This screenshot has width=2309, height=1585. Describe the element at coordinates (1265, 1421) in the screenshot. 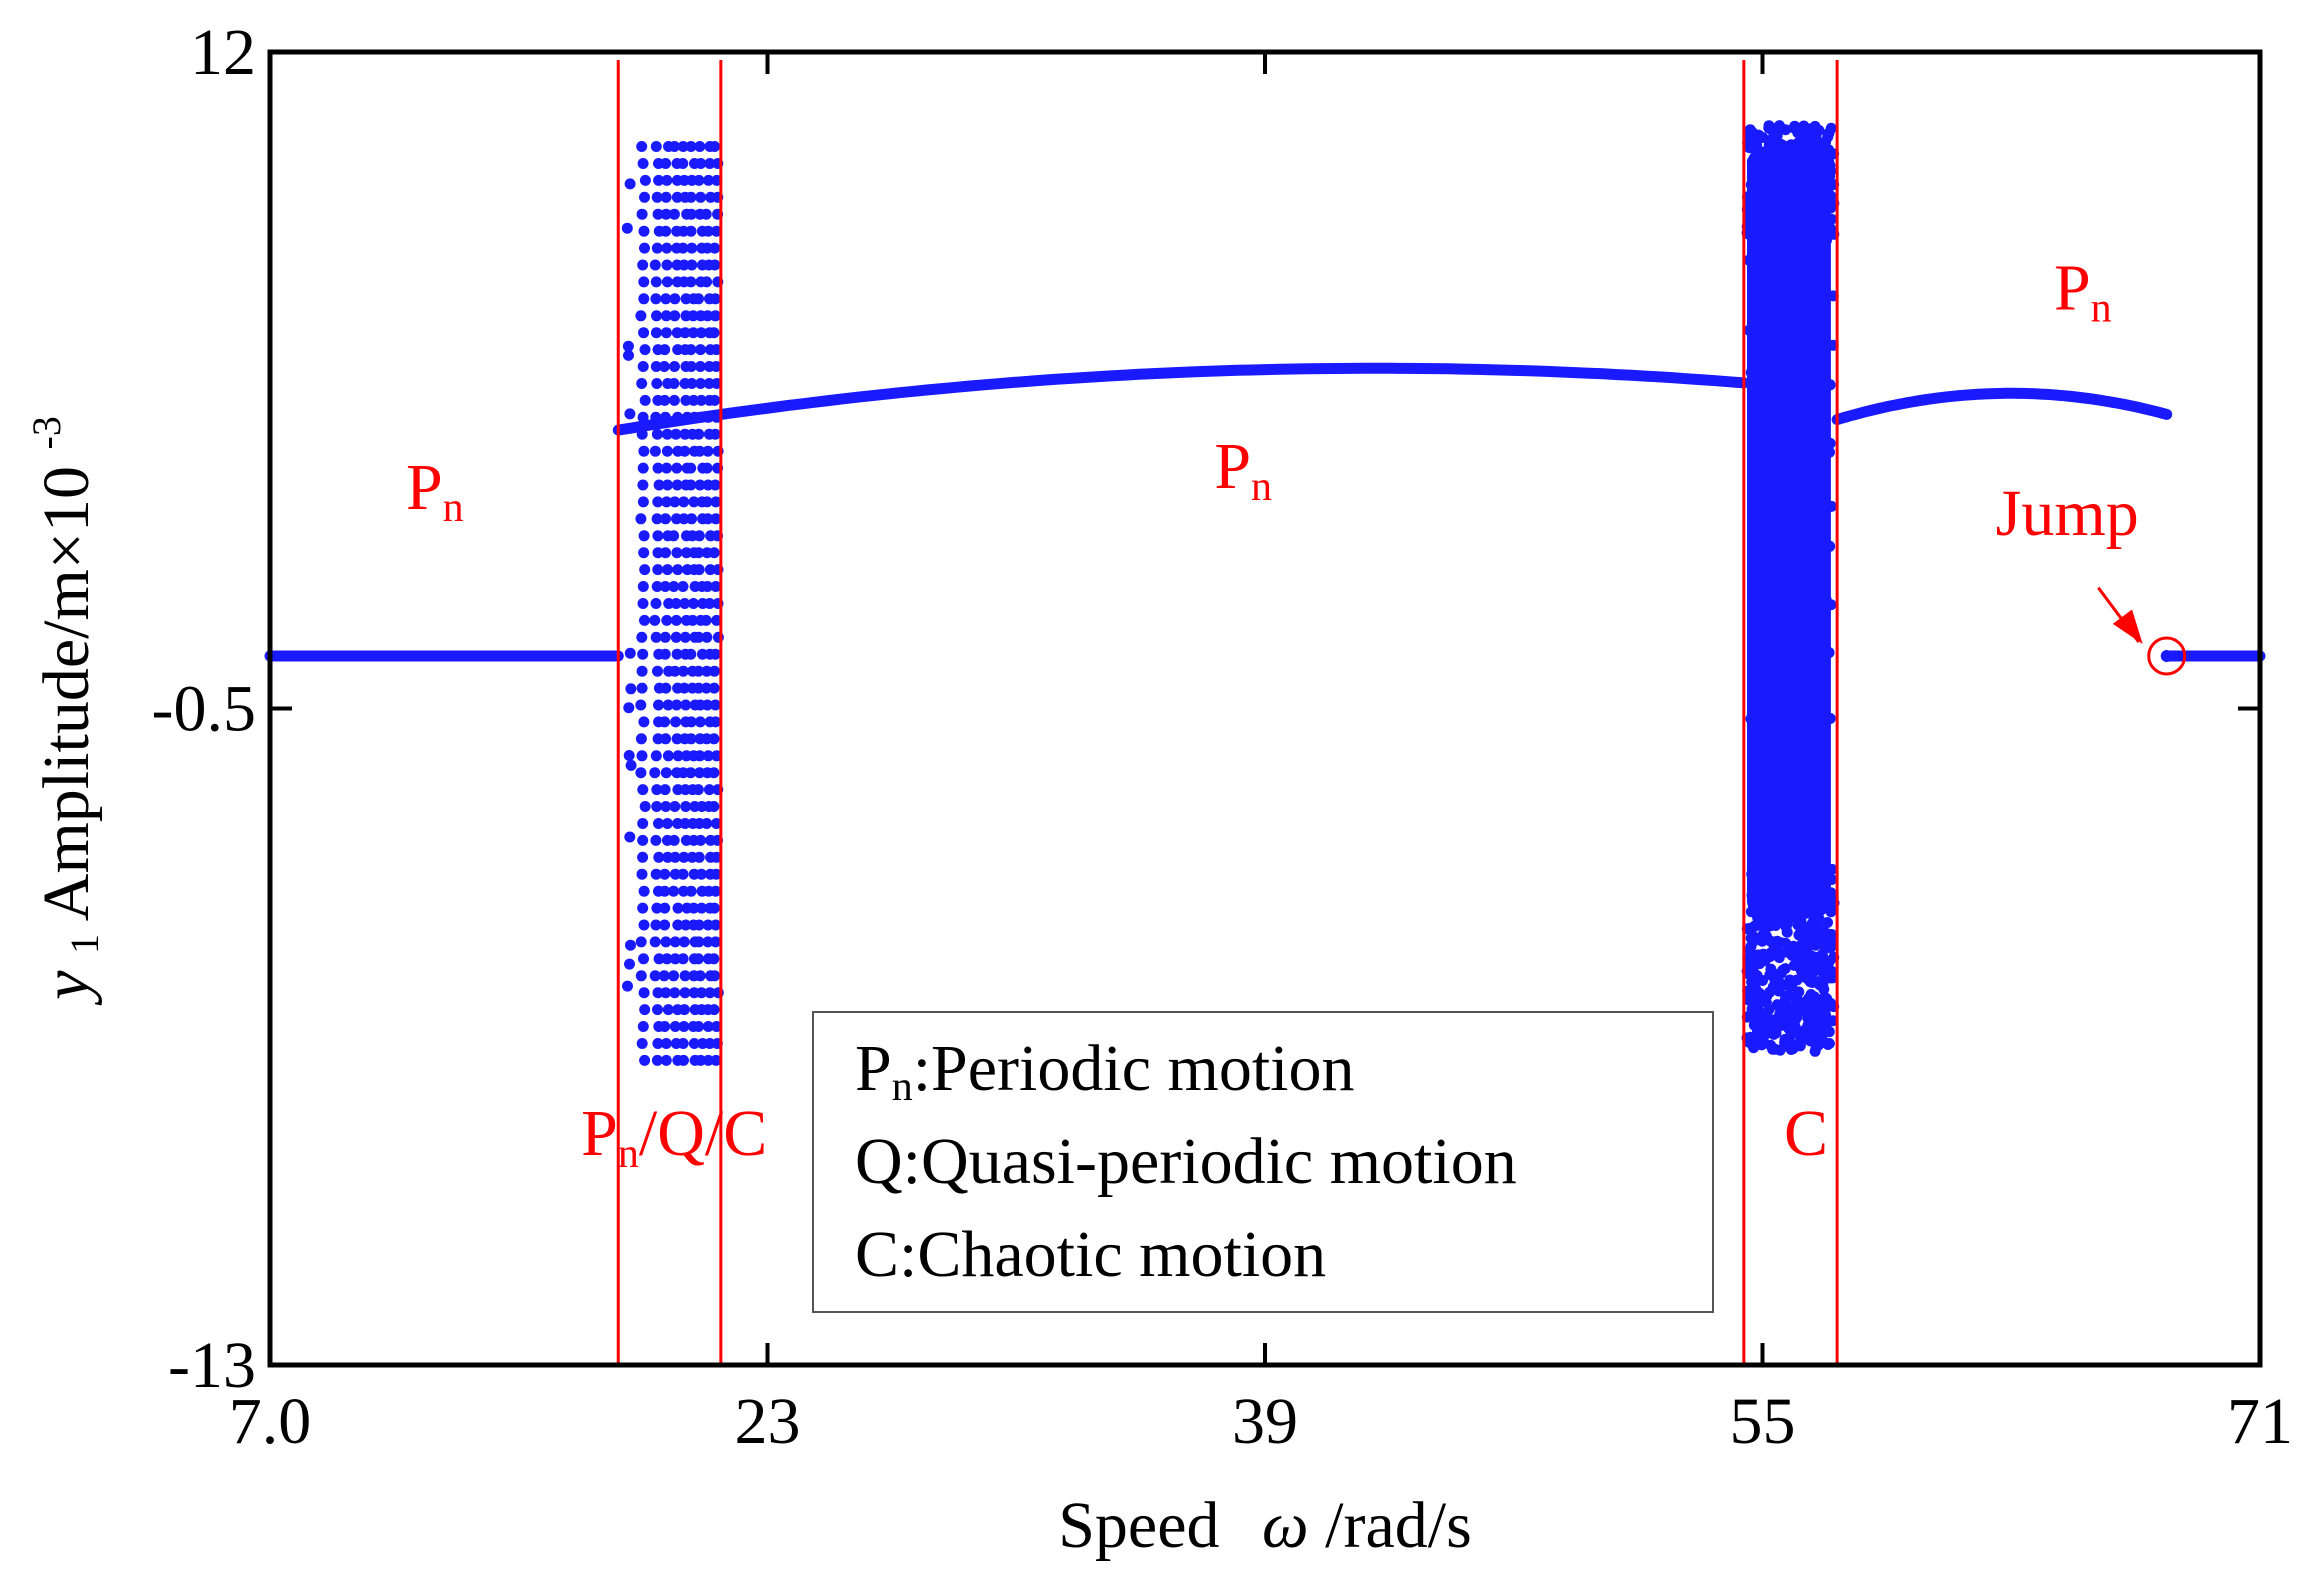

I see `x-tick-label: 39` at that location.